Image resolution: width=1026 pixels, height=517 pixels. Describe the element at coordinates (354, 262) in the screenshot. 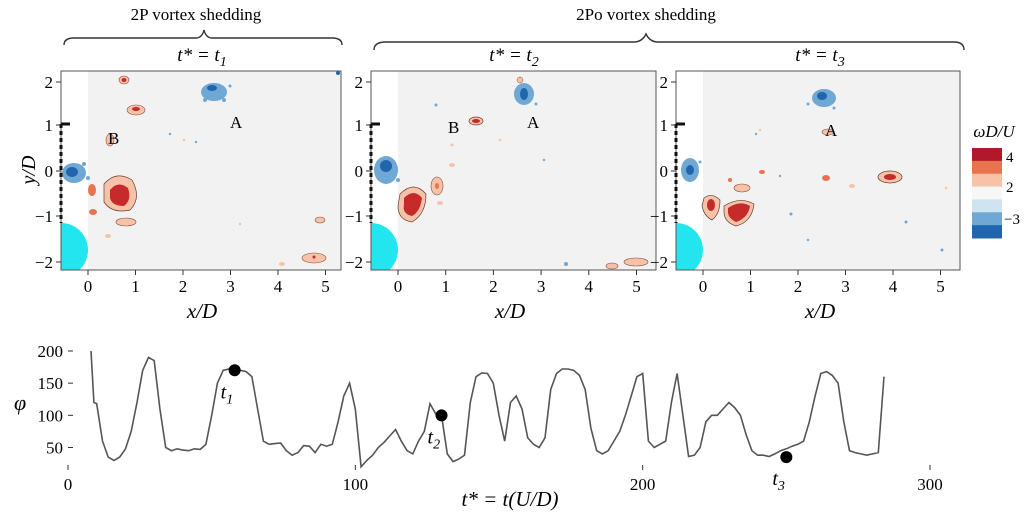

I see `panel-2-y-tick-label: −2` at that location.